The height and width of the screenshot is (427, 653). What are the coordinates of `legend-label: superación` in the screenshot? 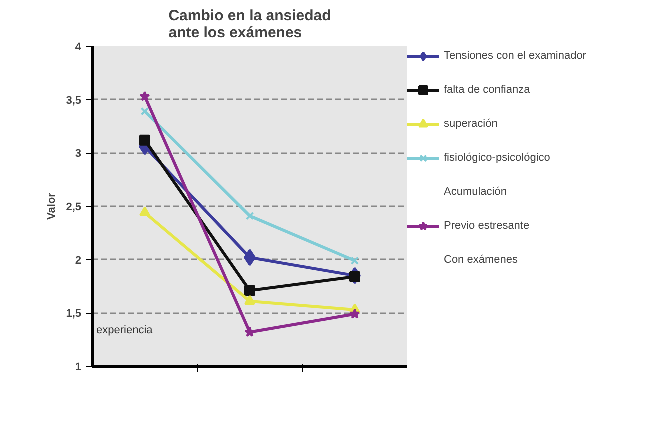 It's located at (471, 124).